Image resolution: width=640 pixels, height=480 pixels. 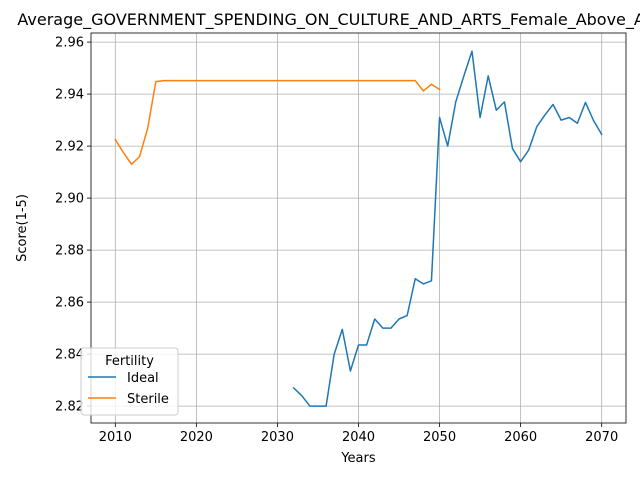 What do you see at coordinates (439, 437) in the screenshot?
I see `x-tick-label: 2050` at bounding box center [439, 437].